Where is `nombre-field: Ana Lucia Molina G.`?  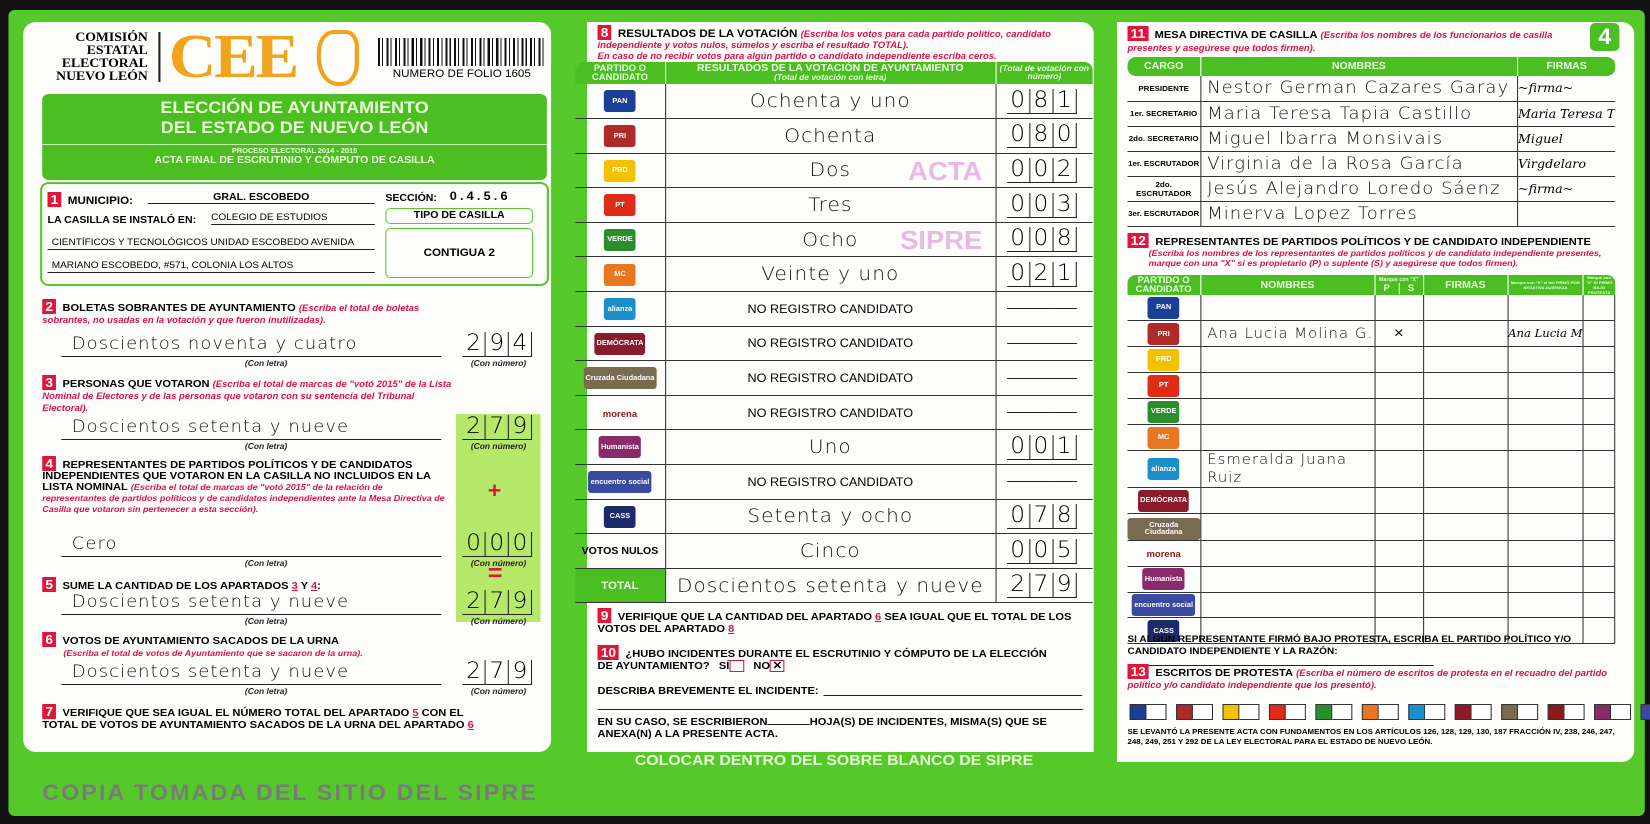 nombre-field: Ana Lucia Molina G. is located at coordinates (1287, 334).